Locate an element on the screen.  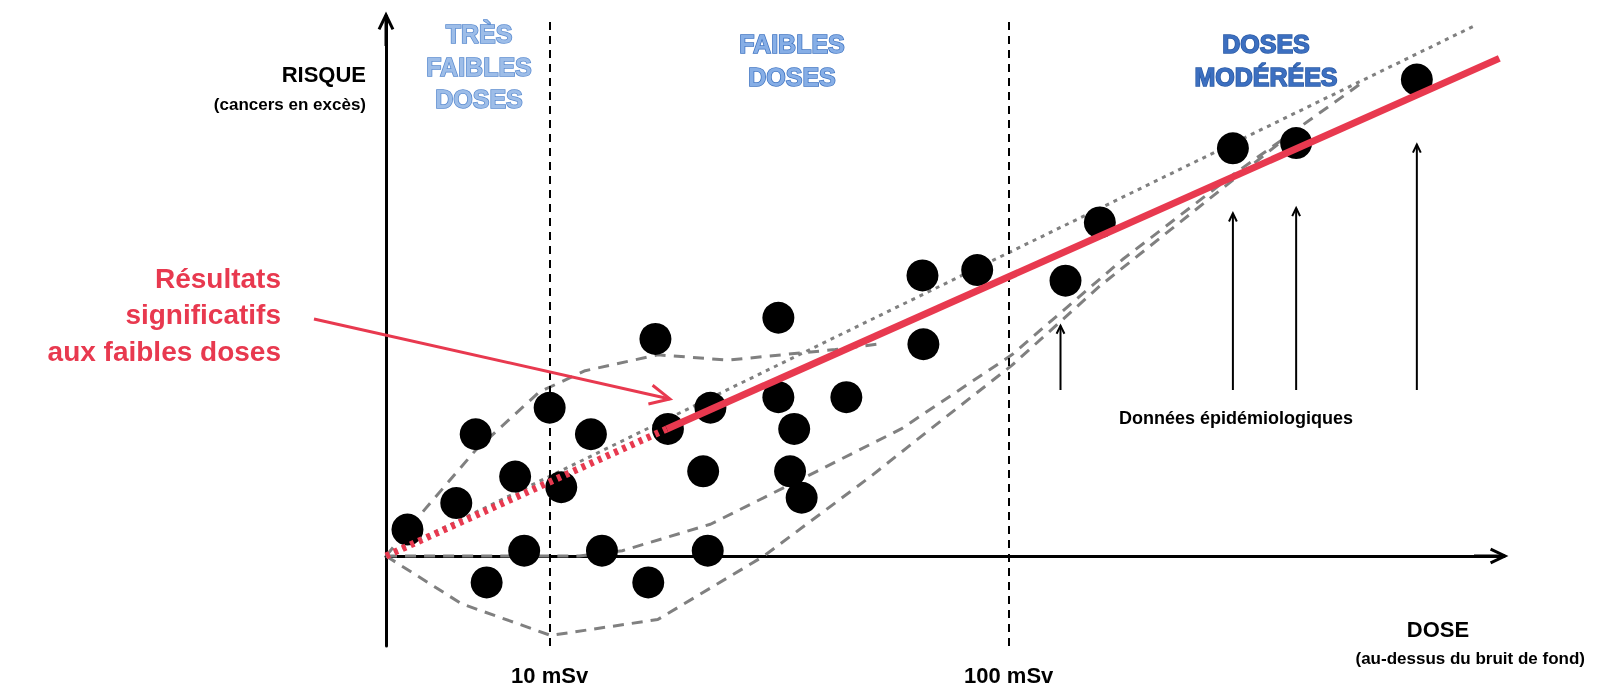
annotation: TRÈS FAIBLES DOSES is located at coordinates (479, 67).